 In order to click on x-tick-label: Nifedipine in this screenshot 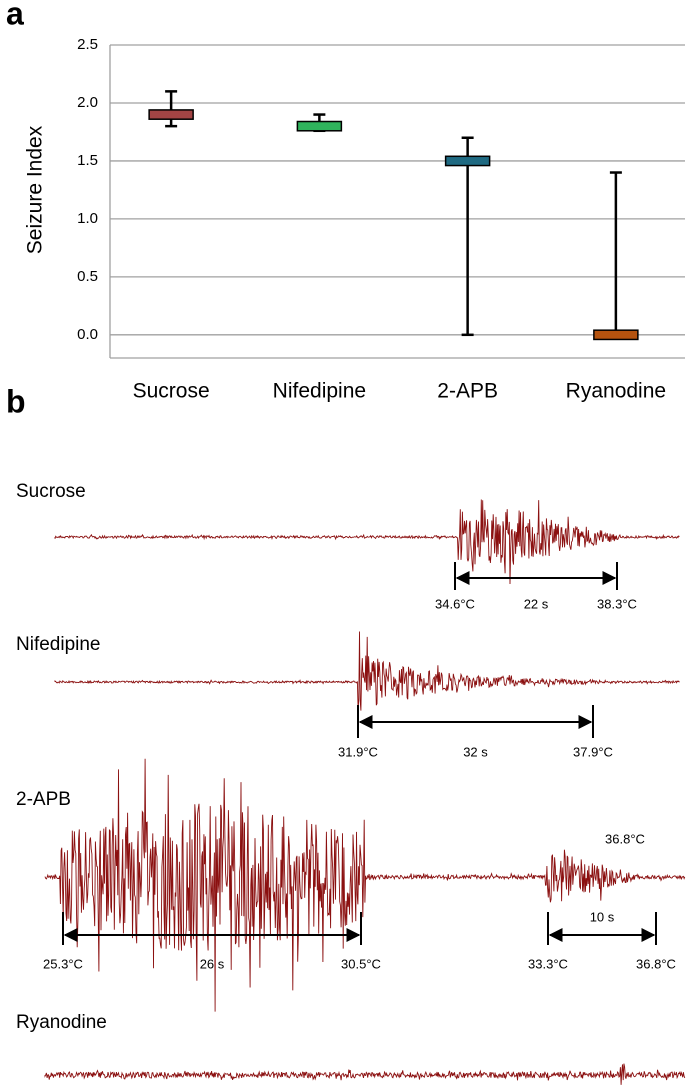, I will do `click(319, 391)`.